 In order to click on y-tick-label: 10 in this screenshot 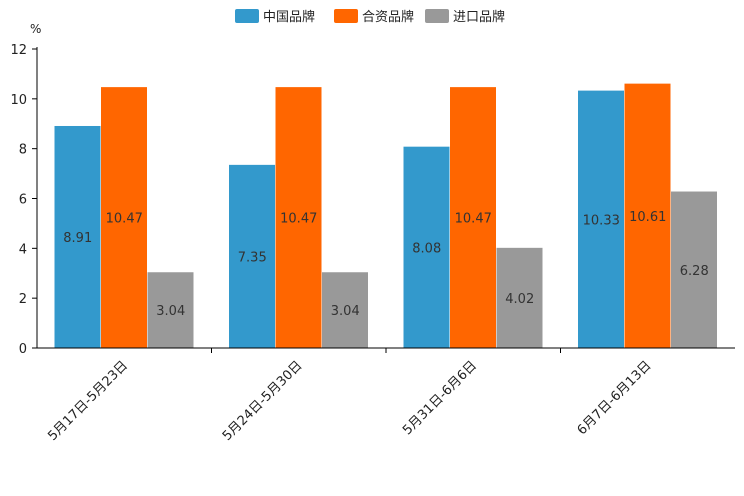, I will do `click(18, 100)`.